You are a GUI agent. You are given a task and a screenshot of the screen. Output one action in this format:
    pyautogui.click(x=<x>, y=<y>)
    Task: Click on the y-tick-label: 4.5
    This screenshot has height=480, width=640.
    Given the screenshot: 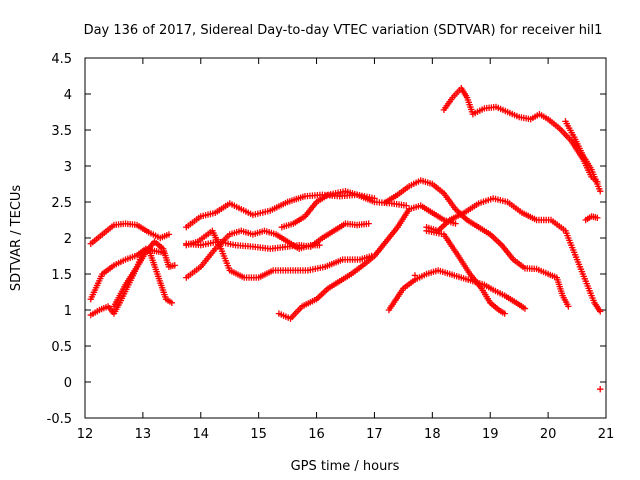 What is the action you would take?
    pyautogui.click(x=61, y=59)
    